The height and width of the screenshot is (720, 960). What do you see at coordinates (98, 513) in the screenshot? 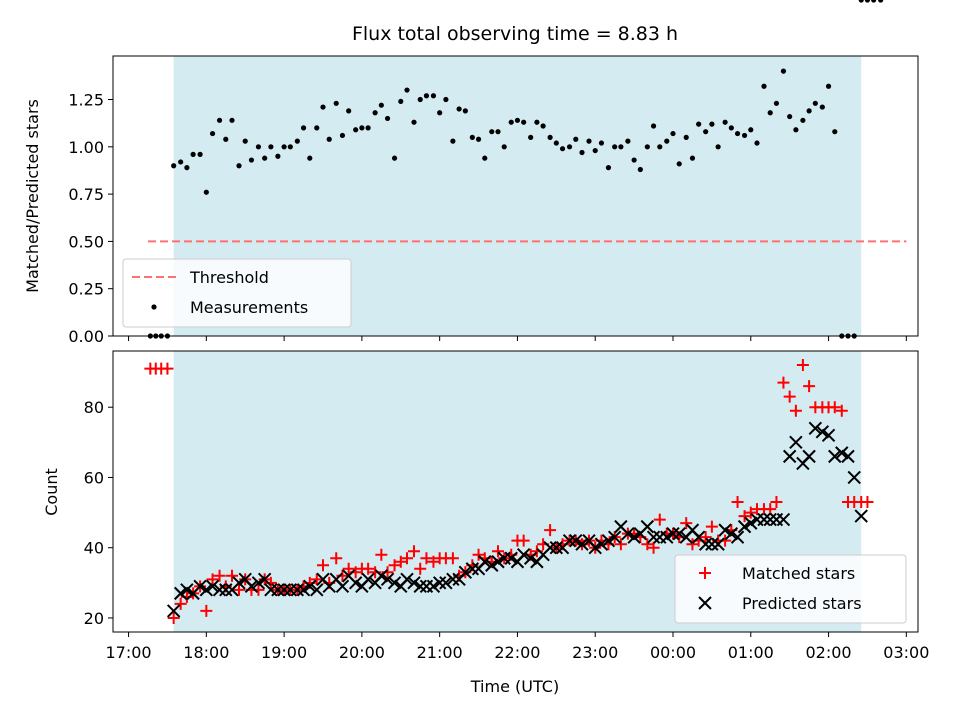
I see `y-axis-bottom: 20 40 60 80` at bounding box center [98, 513].